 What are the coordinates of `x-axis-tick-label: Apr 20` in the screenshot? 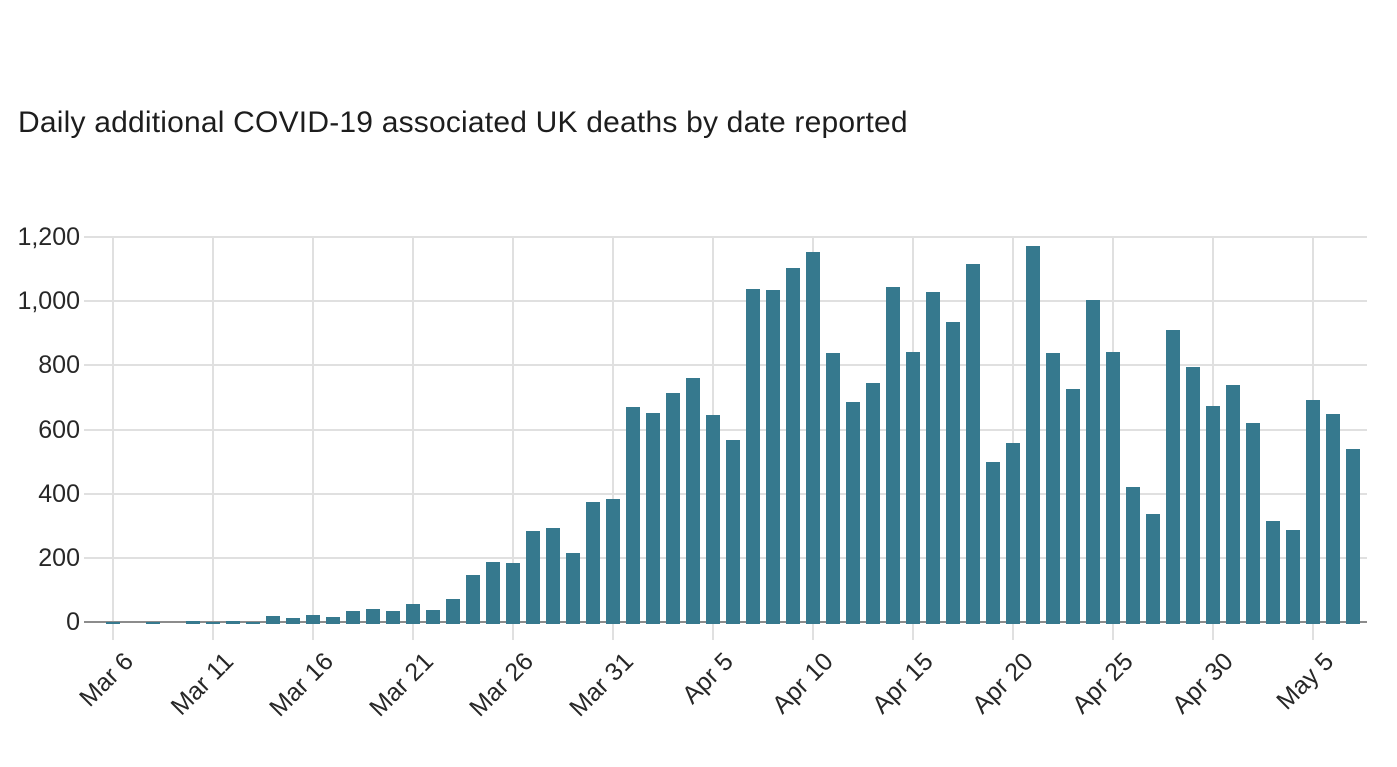 It's located at (1003, 683).